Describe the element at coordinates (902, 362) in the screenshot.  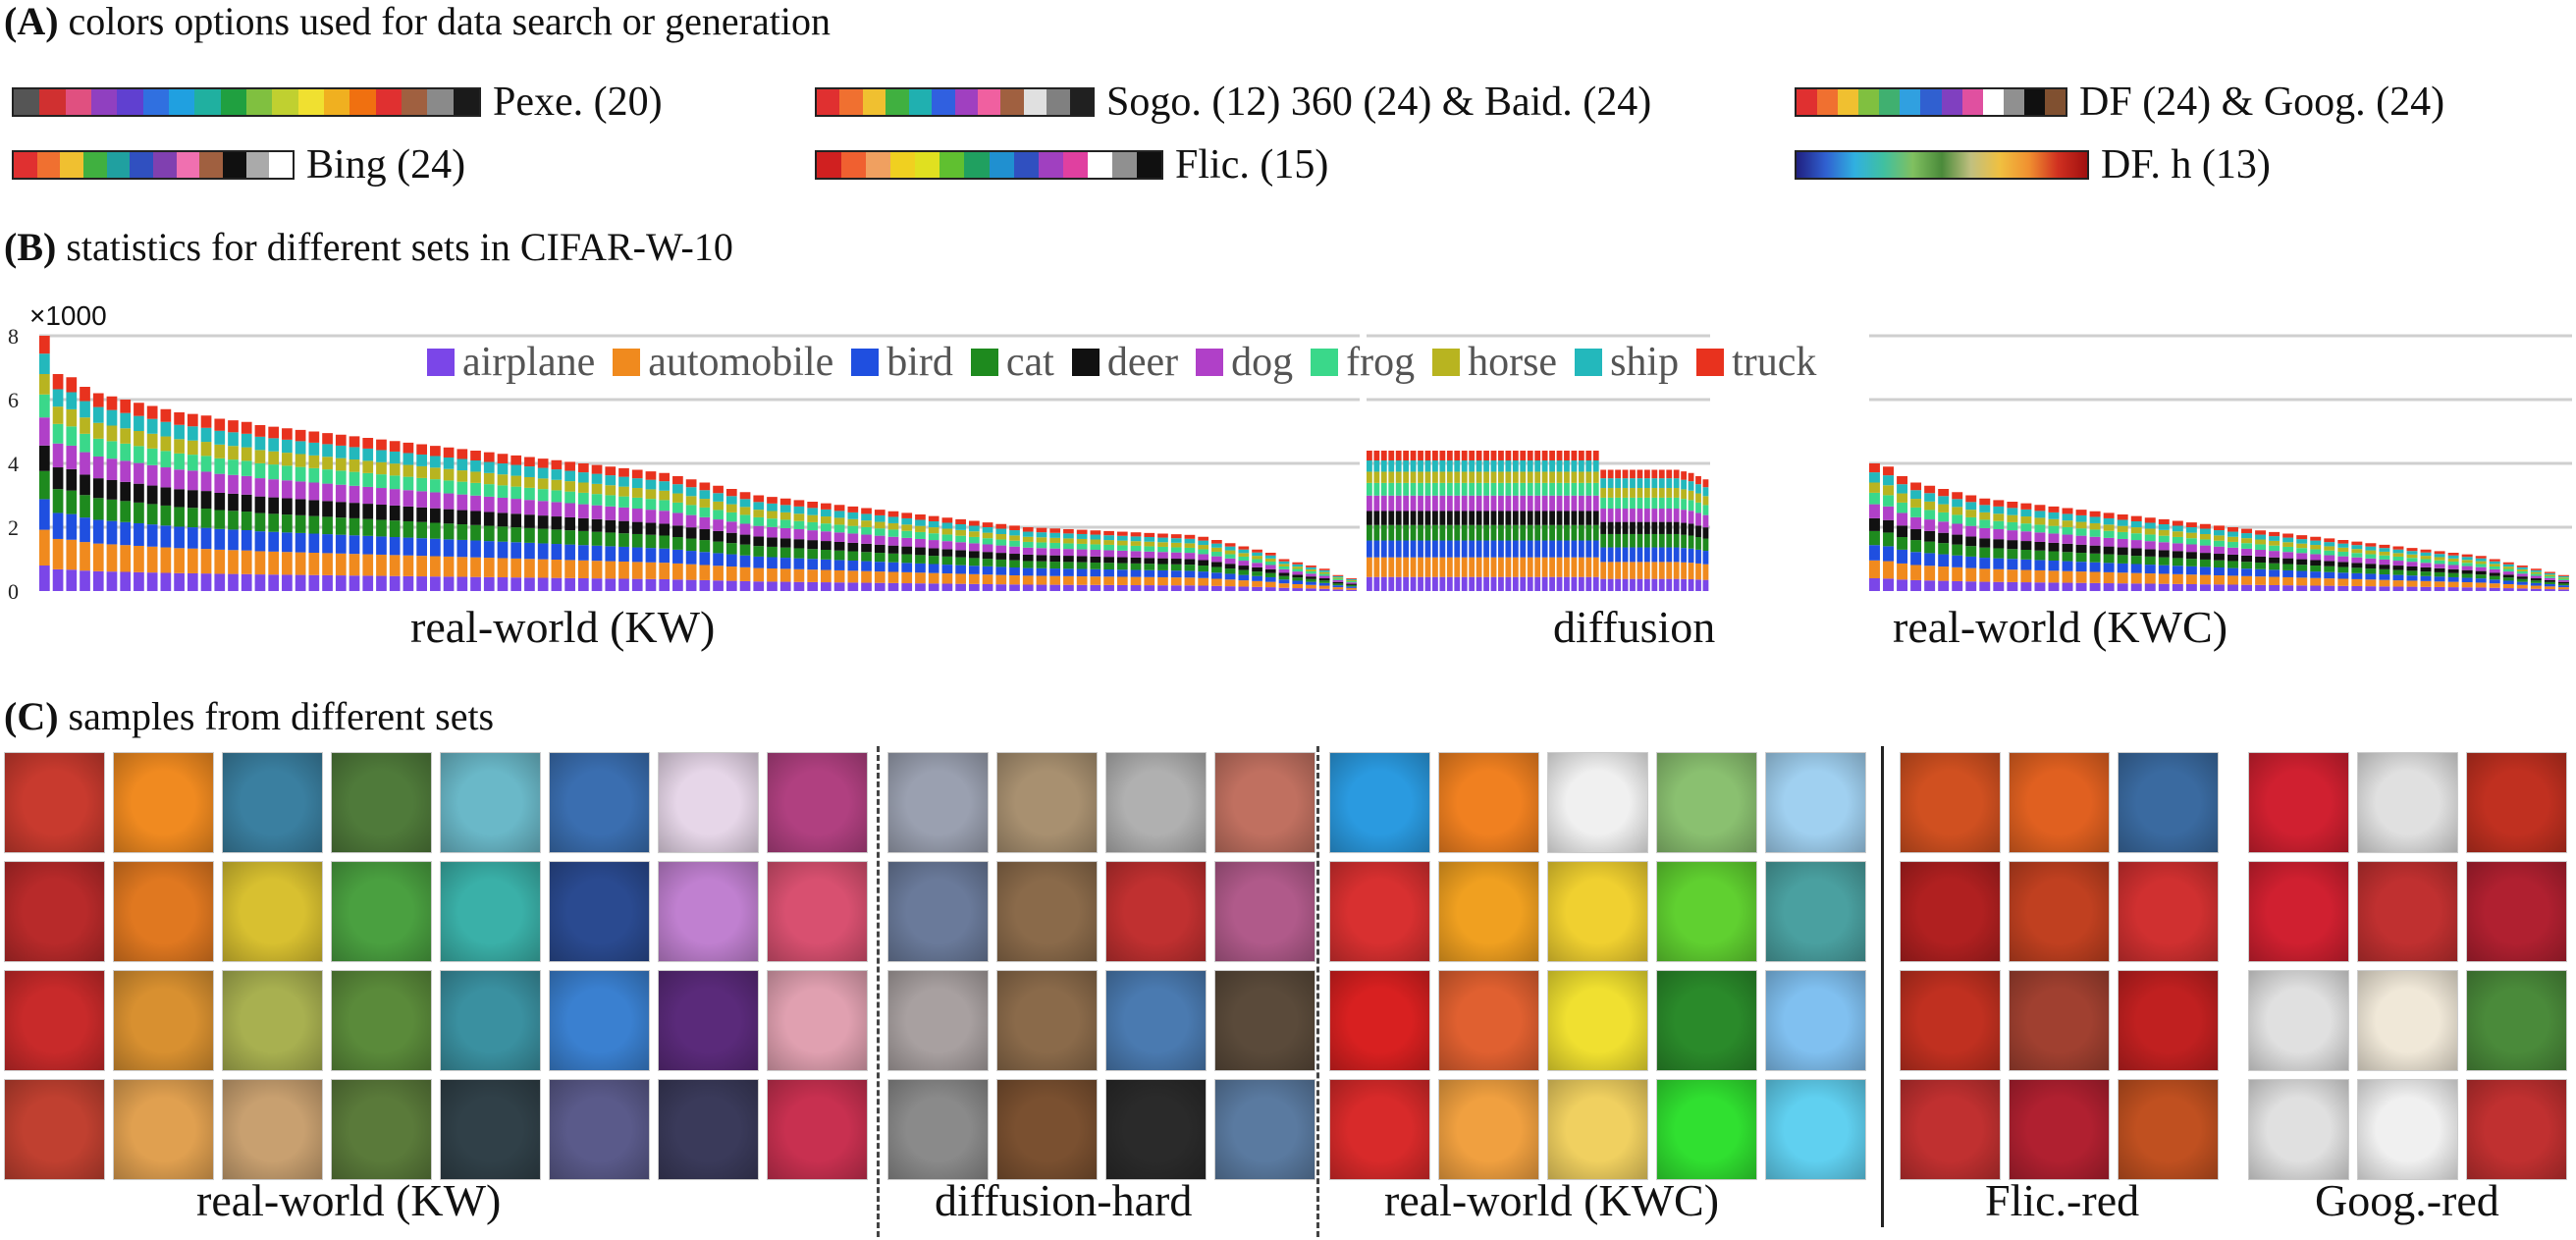
I see `legend-item-bird: bird` at that location.